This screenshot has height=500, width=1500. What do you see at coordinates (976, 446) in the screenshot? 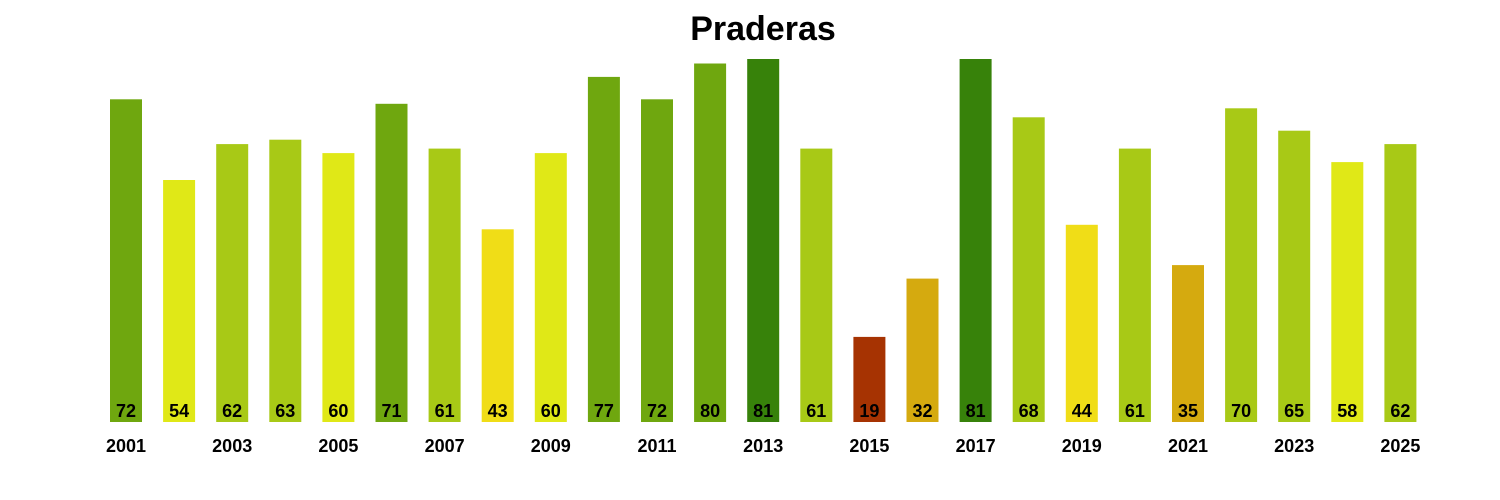
I see `x-tick-label-2017: 2017` at bounding box center [976, 446].